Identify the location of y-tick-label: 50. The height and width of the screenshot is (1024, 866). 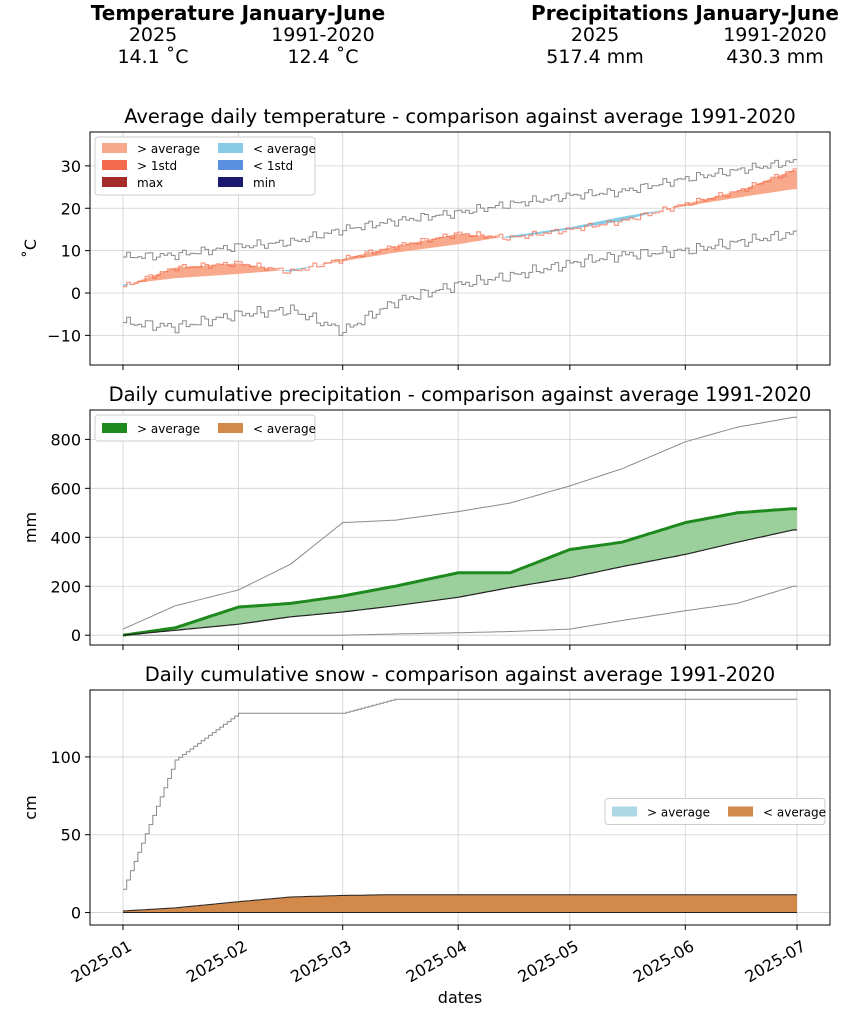
(71, 835).